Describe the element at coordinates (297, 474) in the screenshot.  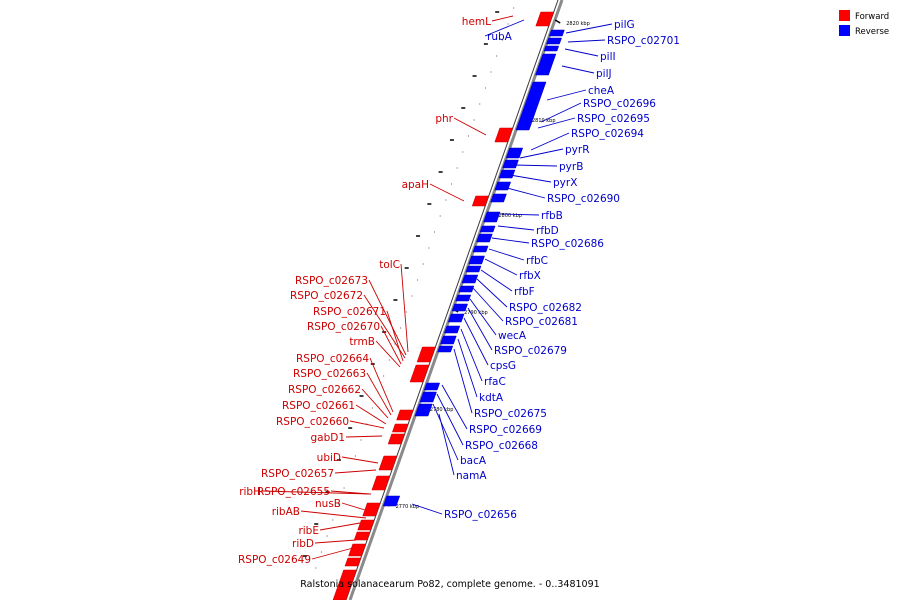
I see `forward-gene-name: RSPO_c02657` at that location.